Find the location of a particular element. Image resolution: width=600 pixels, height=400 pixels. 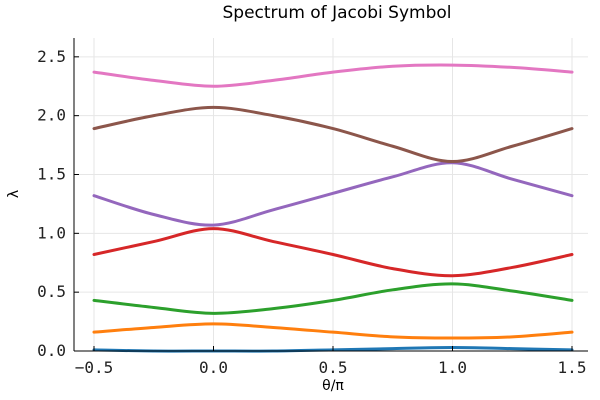

y-axis-label: λ is located at coordinates (14, 194).